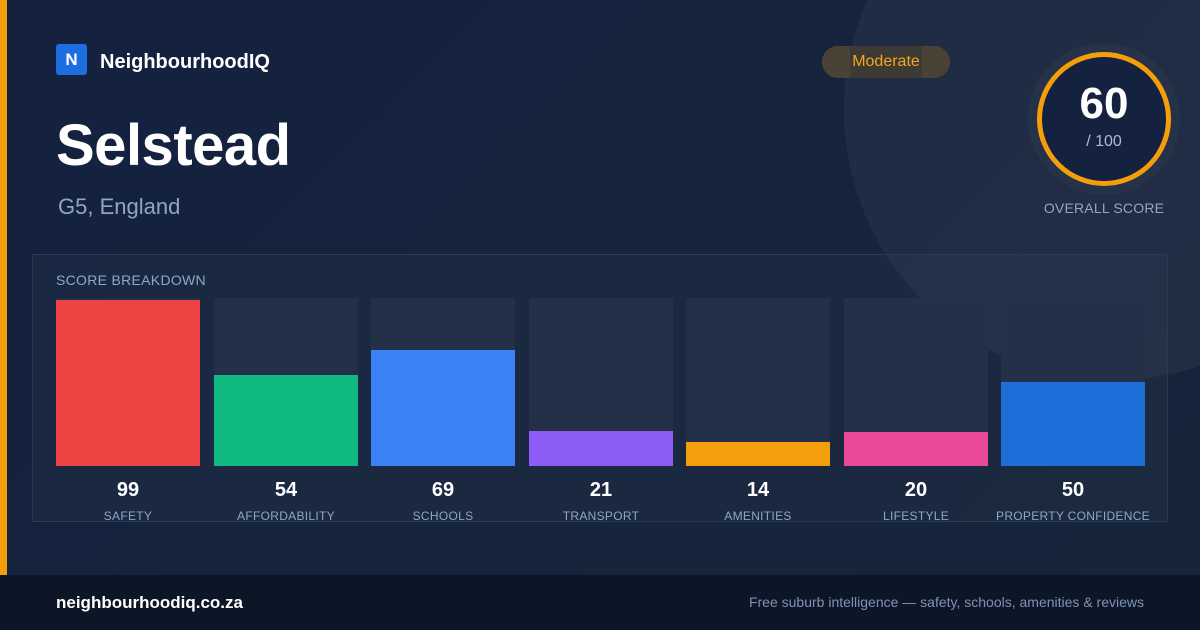 The height and width of the screenshot is (630, 1200). What do you see at coordinates (3, 287) in the screenshot?
I see `accent-bar` at bounding box center [3, 287].